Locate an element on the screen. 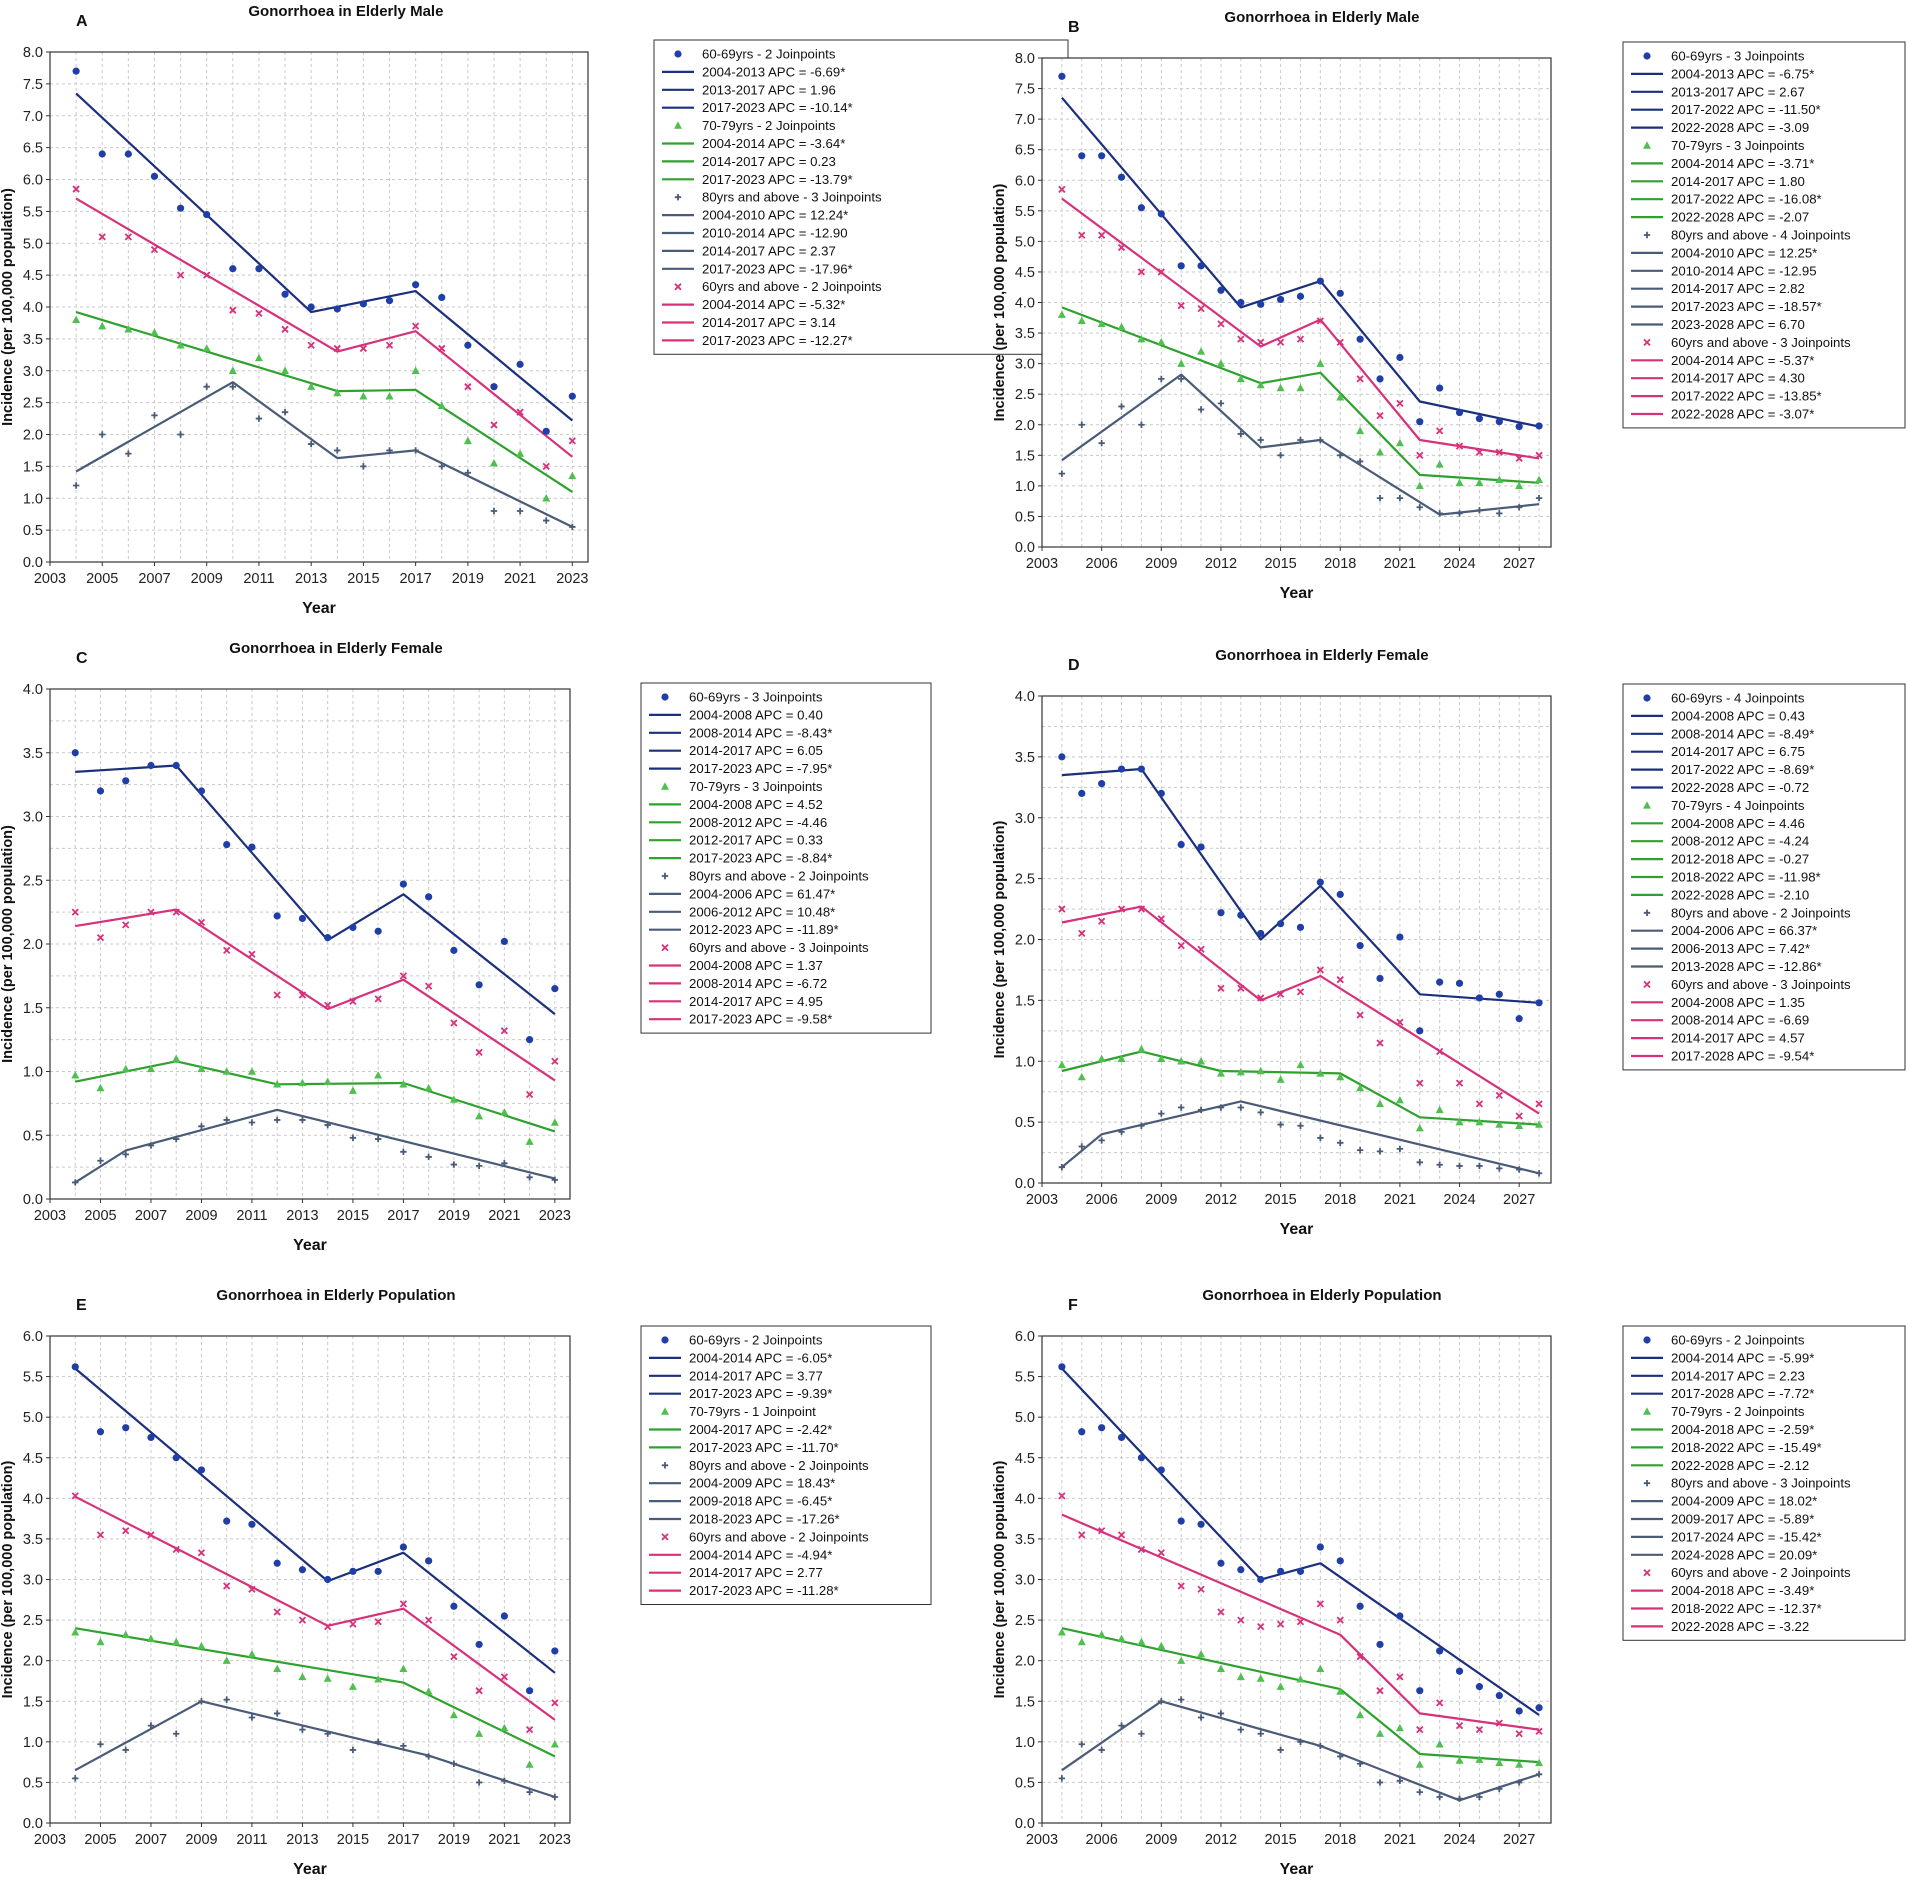  y-tick-label: 8.0 is located at coordinates (33, 53).